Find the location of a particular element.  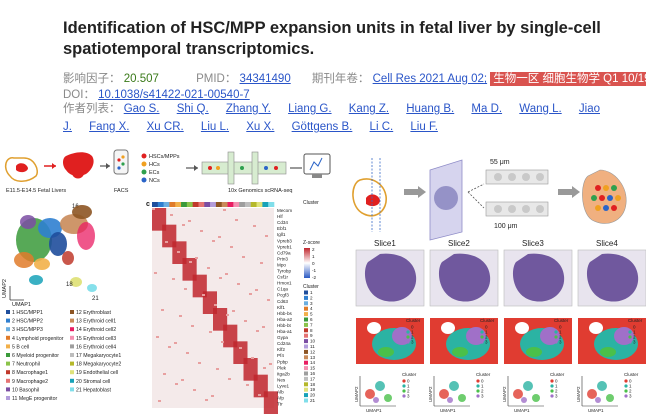

gene-label: Ppbp is located at coordinates (282, 361).